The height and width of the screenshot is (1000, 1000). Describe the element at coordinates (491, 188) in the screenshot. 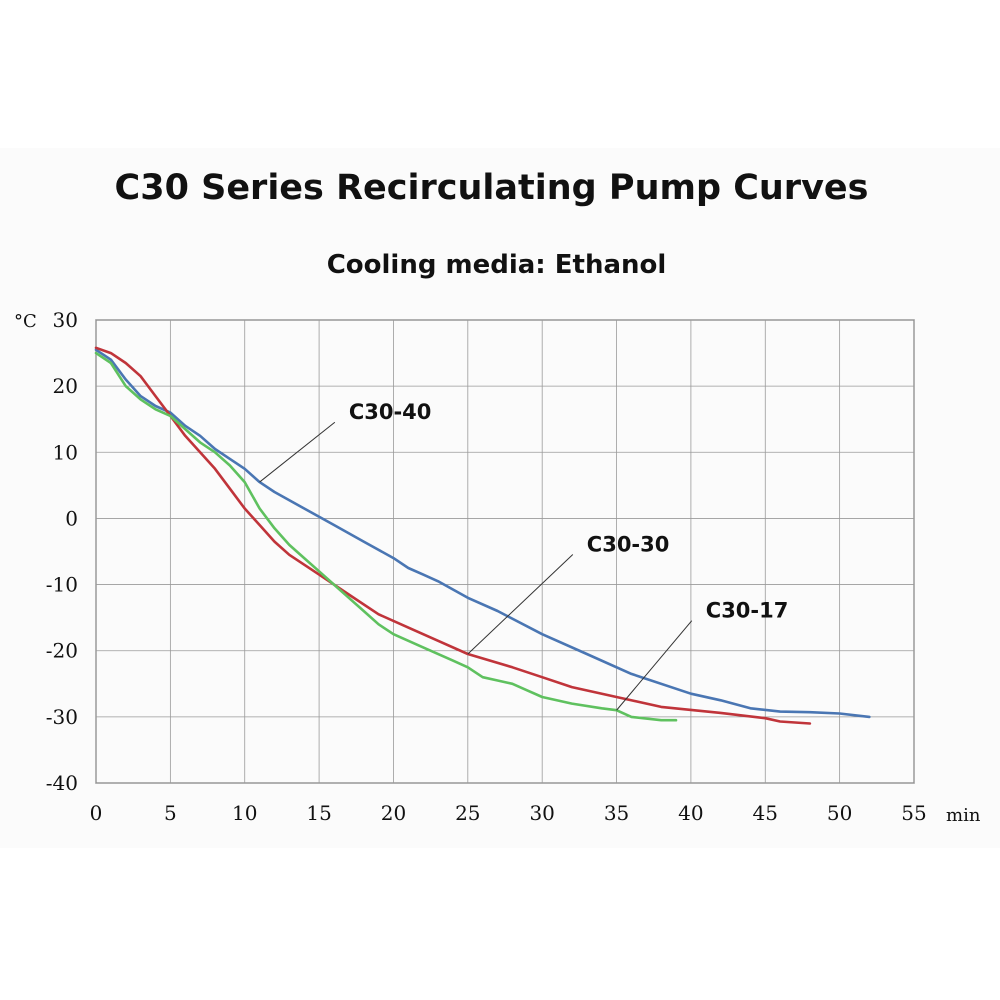

I see `chart-title: C30 Series Recirculating Pump Curves` at that location.